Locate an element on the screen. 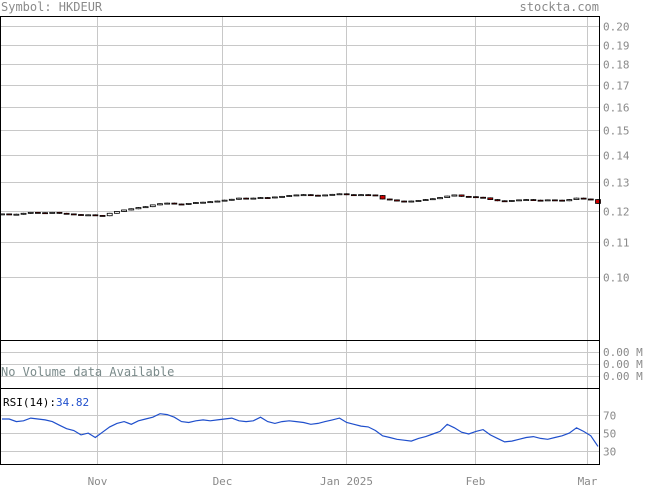 This screenshot has width=655, height=486. rsi-tick-label: 50 is located at coordinates (609, 434).